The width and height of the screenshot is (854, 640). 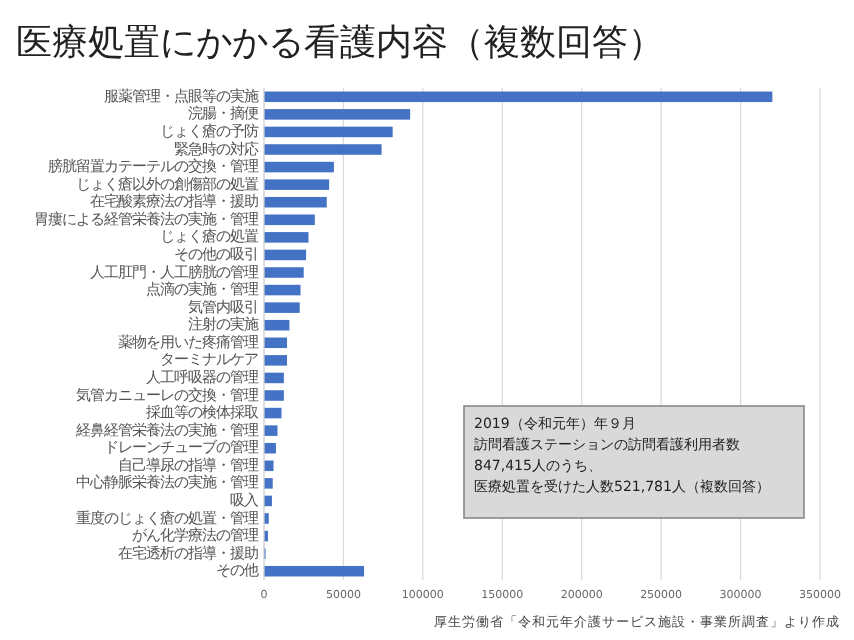 What do you see at coordinates (340, 43) in the screenshot?
I see `title: 医療処置にかかる看護内容（複数回答）` at bounding box center [340, 43].